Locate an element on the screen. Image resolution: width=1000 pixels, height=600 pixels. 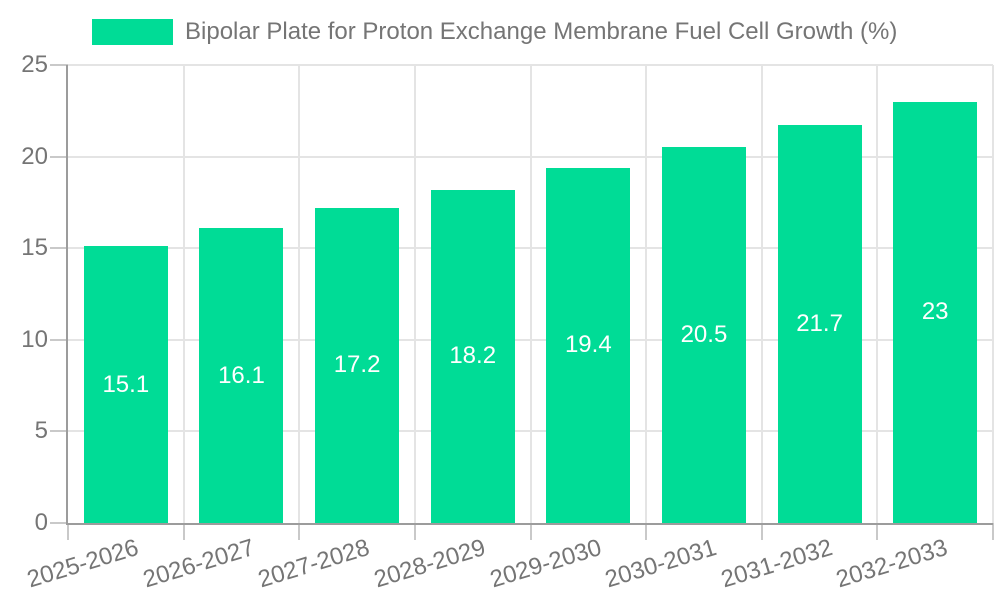
bar: 16.1 is located at coordinates (241, 375).